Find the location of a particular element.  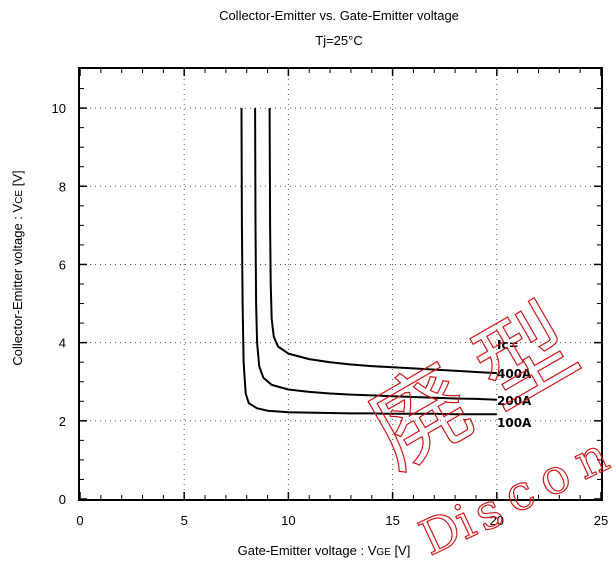

x-tick-label: 0 is located at coordinates (79, 520).